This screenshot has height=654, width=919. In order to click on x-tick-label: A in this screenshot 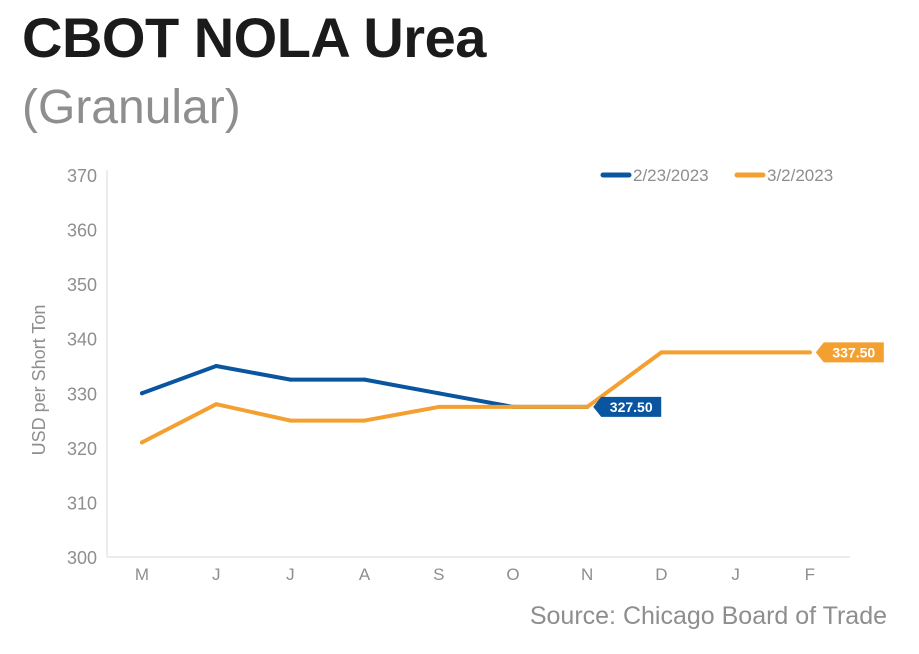, I will do `click(365, 574)`.